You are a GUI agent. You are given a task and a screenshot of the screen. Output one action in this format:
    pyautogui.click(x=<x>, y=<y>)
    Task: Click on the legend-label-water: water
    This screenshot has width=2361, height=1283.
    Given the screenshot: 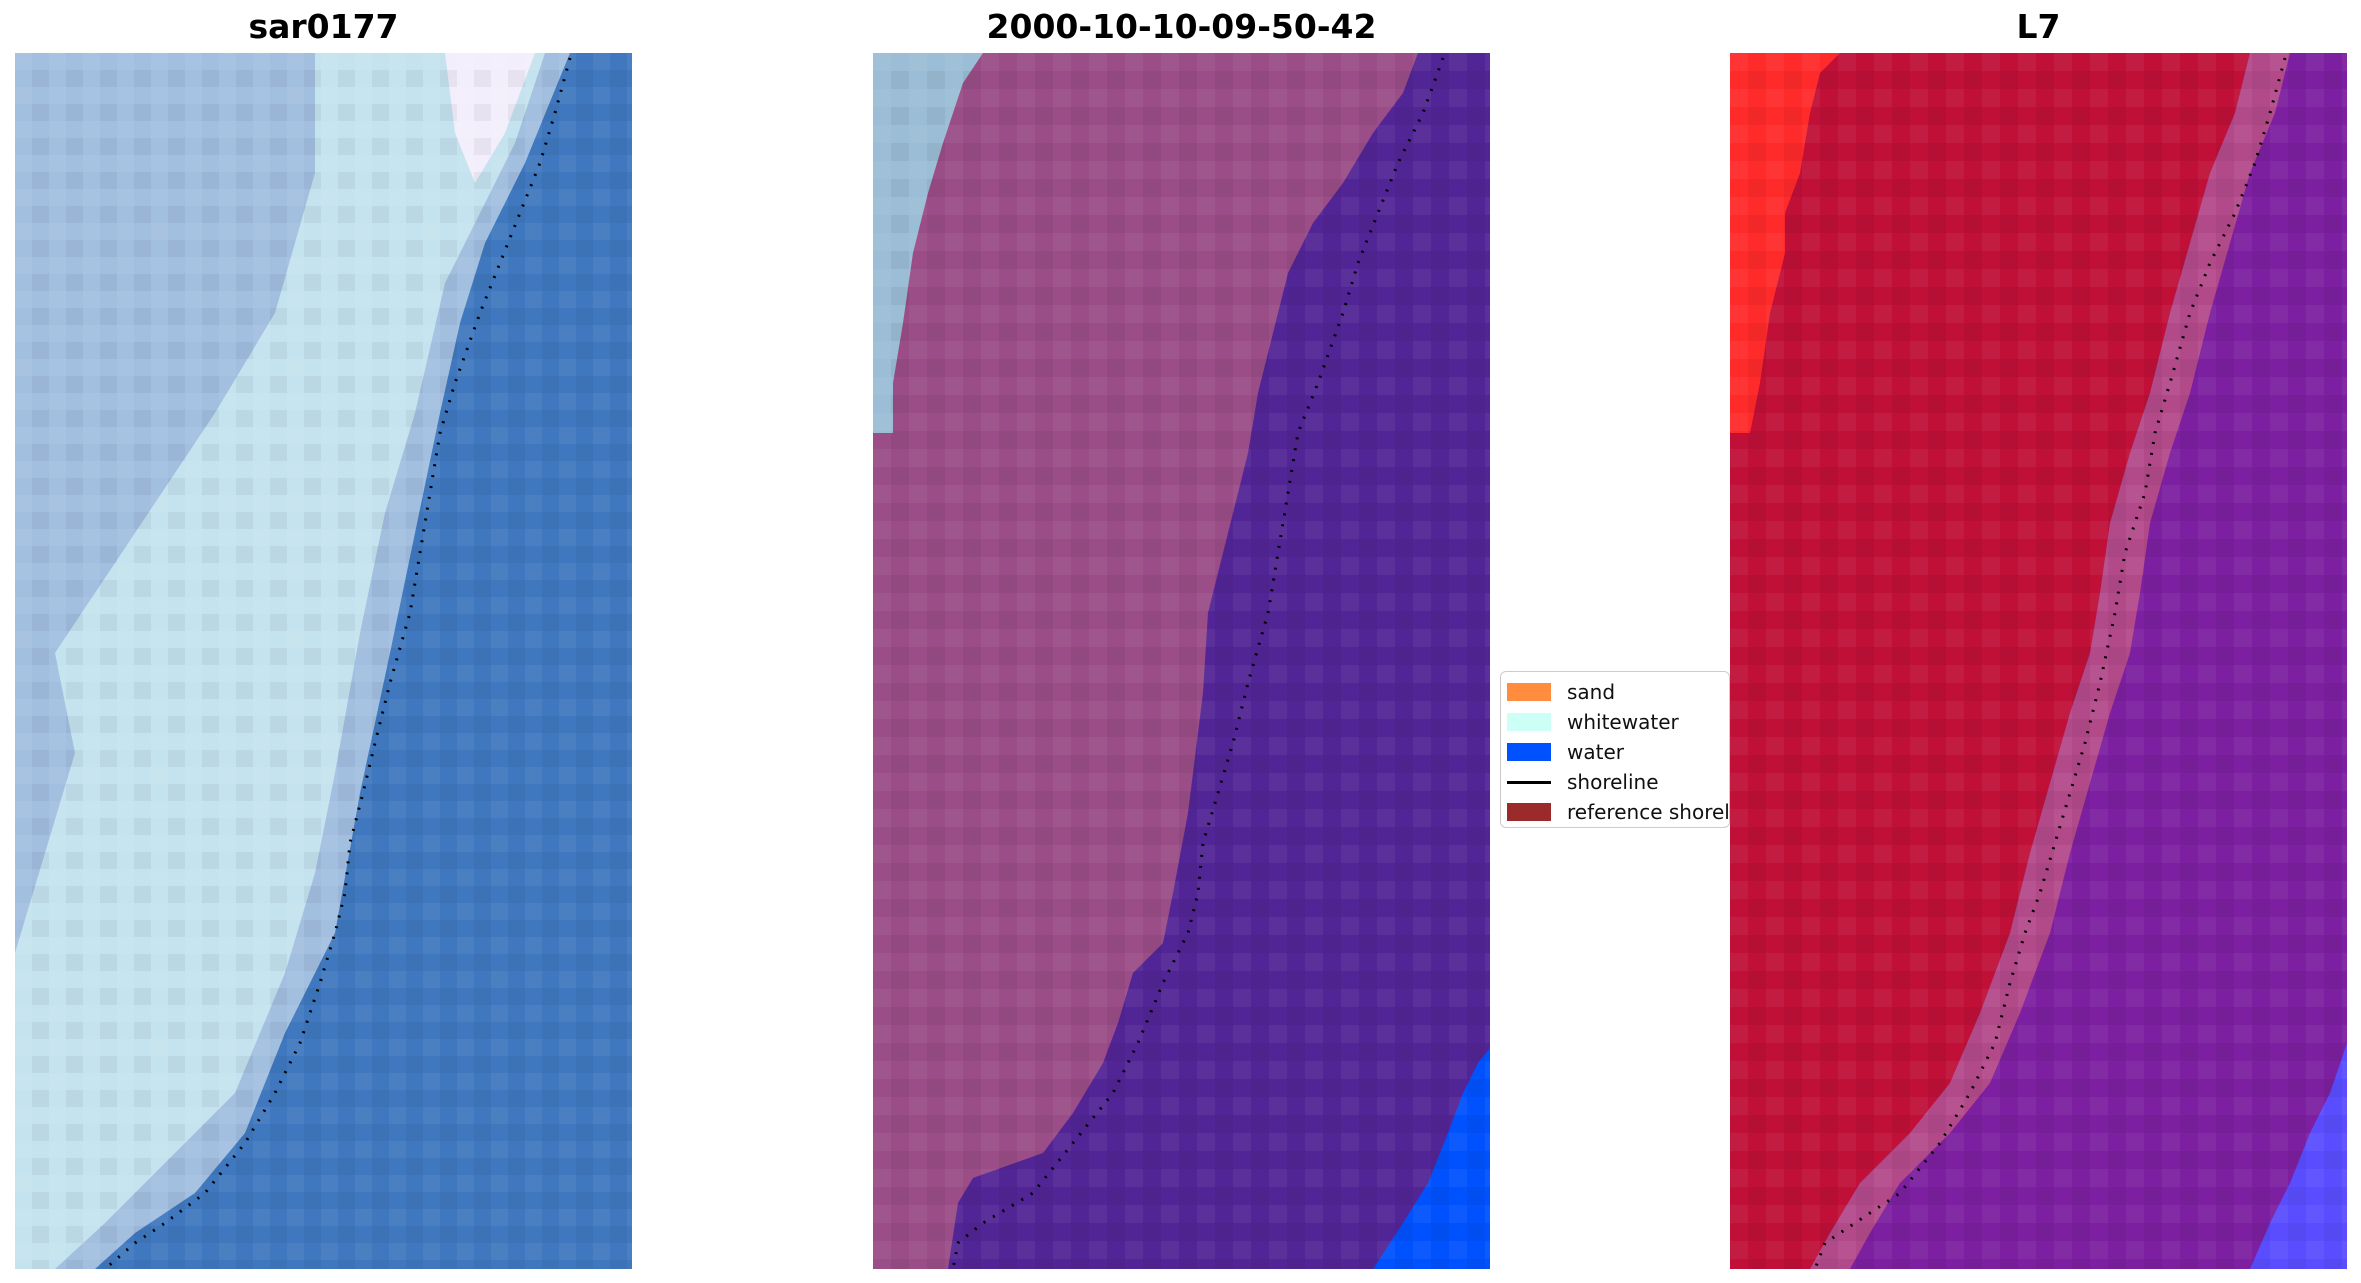 What is the action you would take?
    pyautogui.click(x=1595, y=752)
    